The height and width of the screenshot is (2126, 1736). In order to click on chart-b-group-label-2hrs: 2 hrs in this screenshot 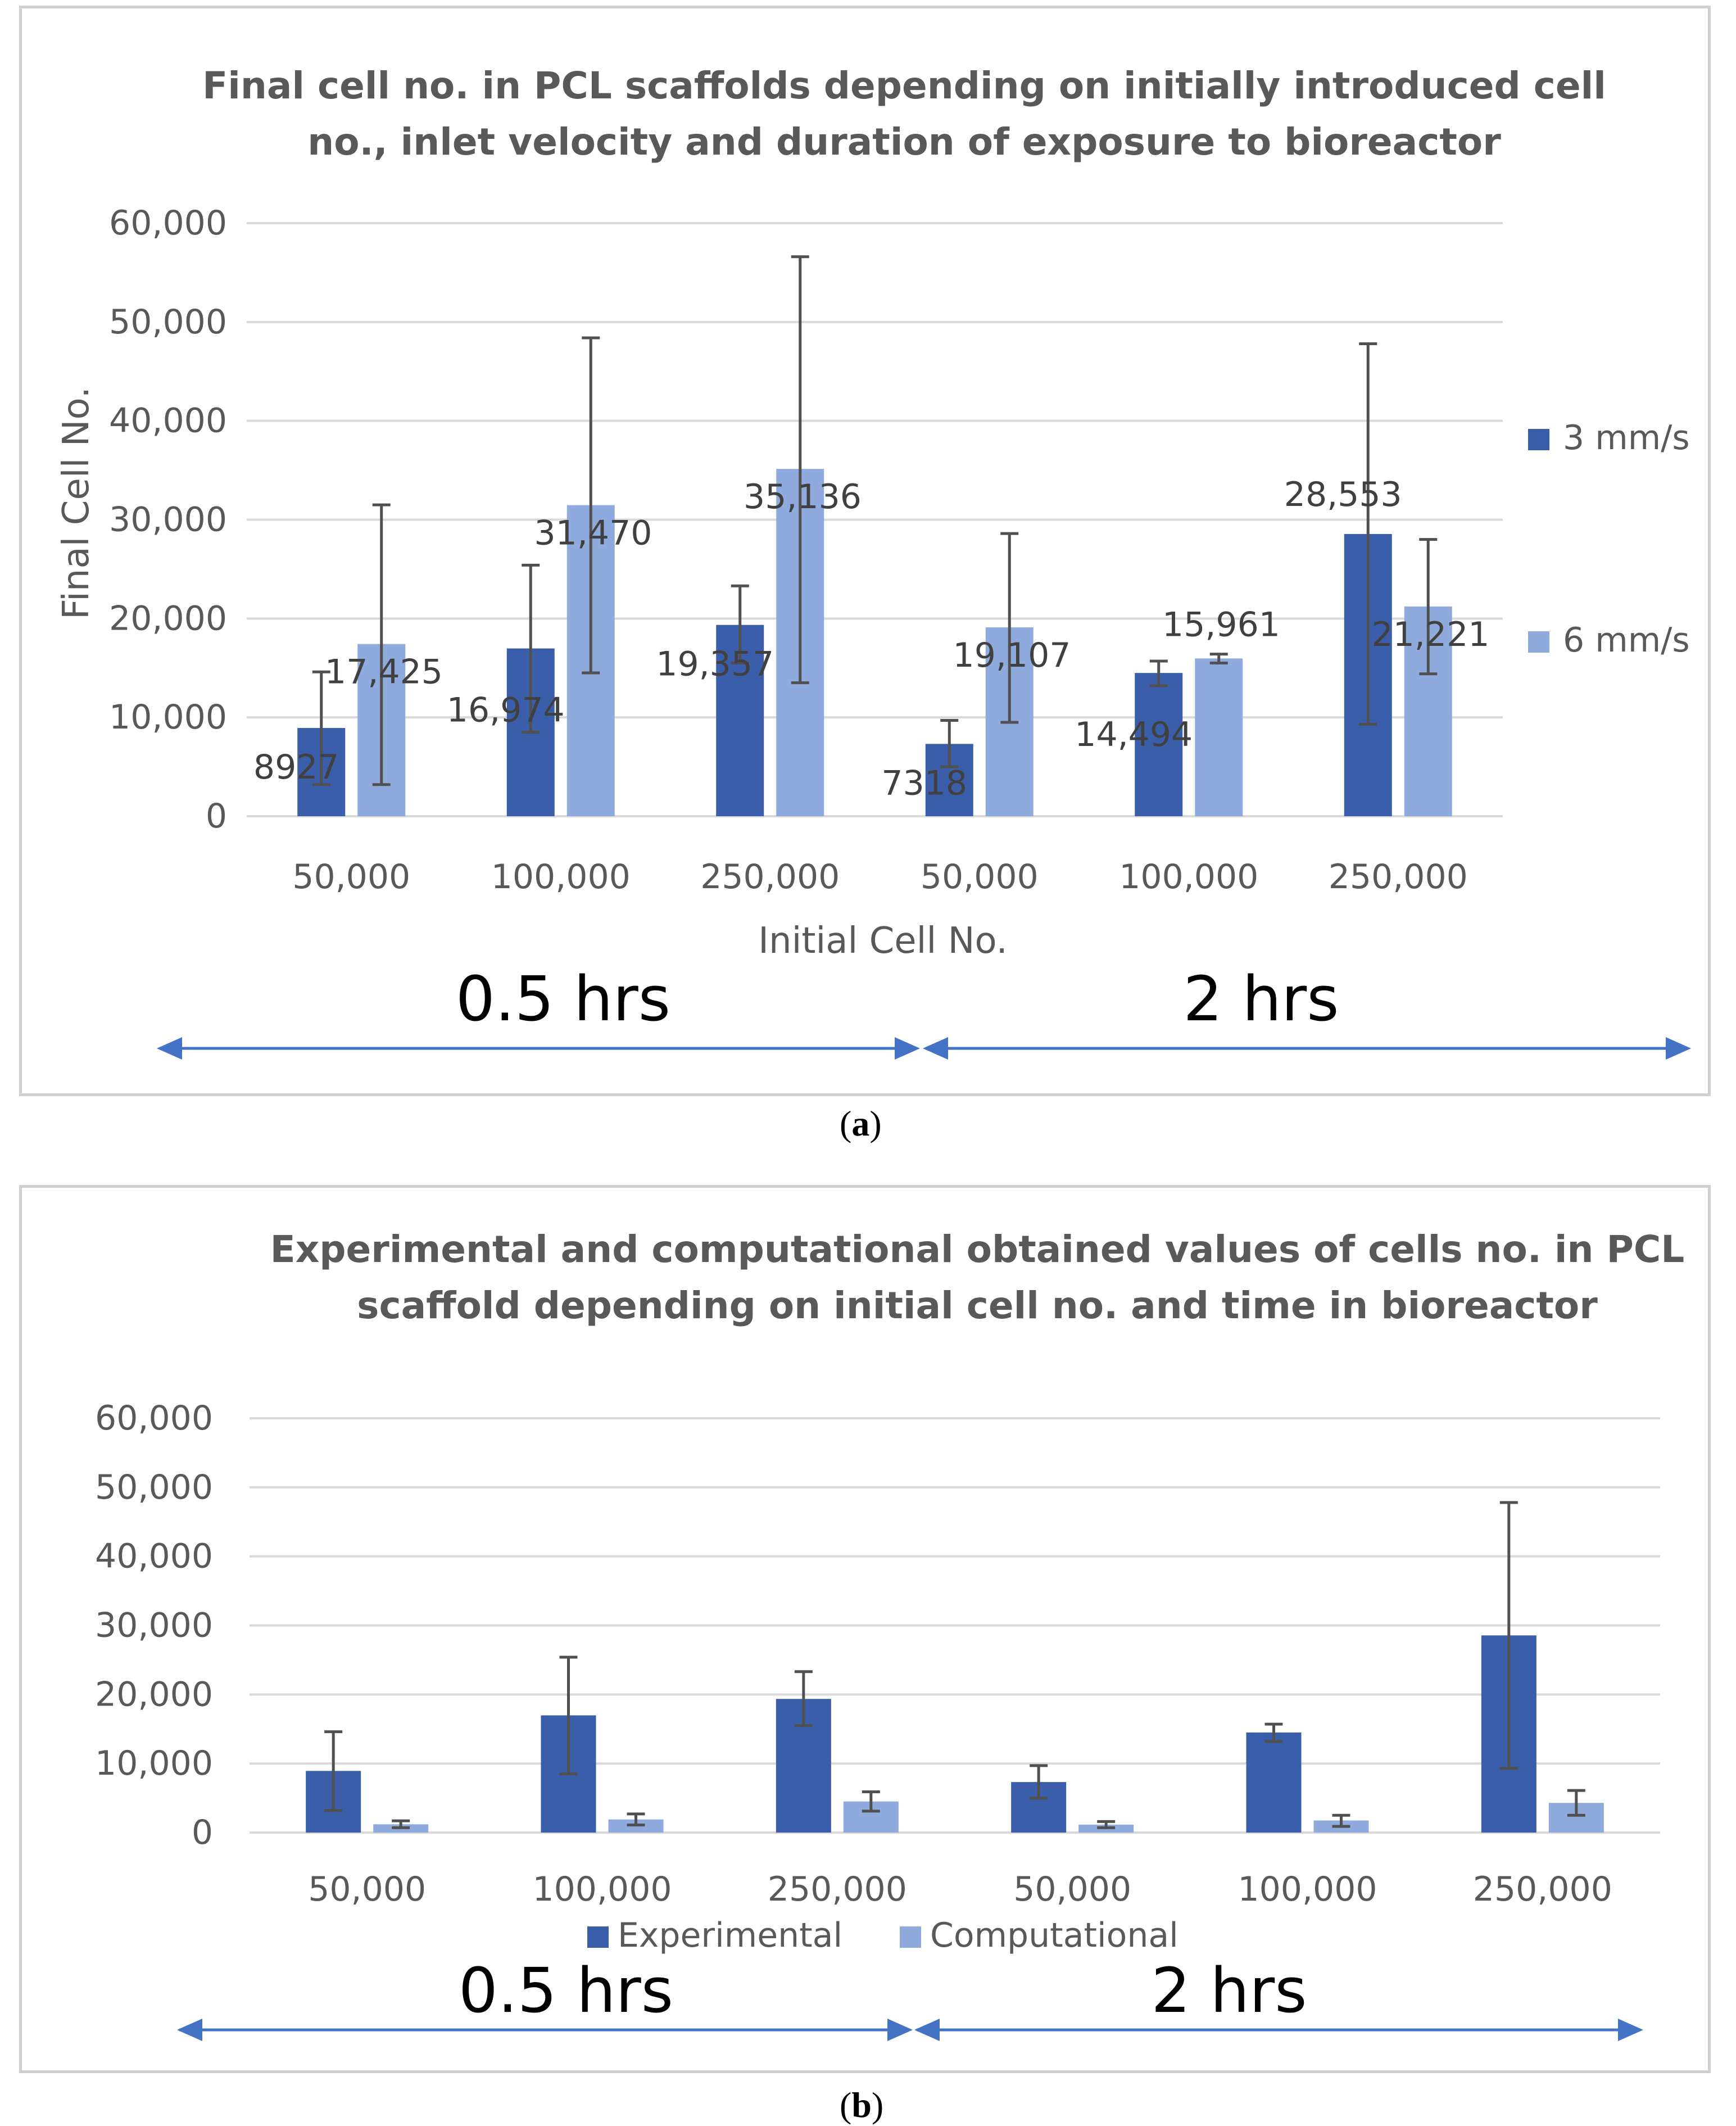, I will do `click(1229, 1991)`.